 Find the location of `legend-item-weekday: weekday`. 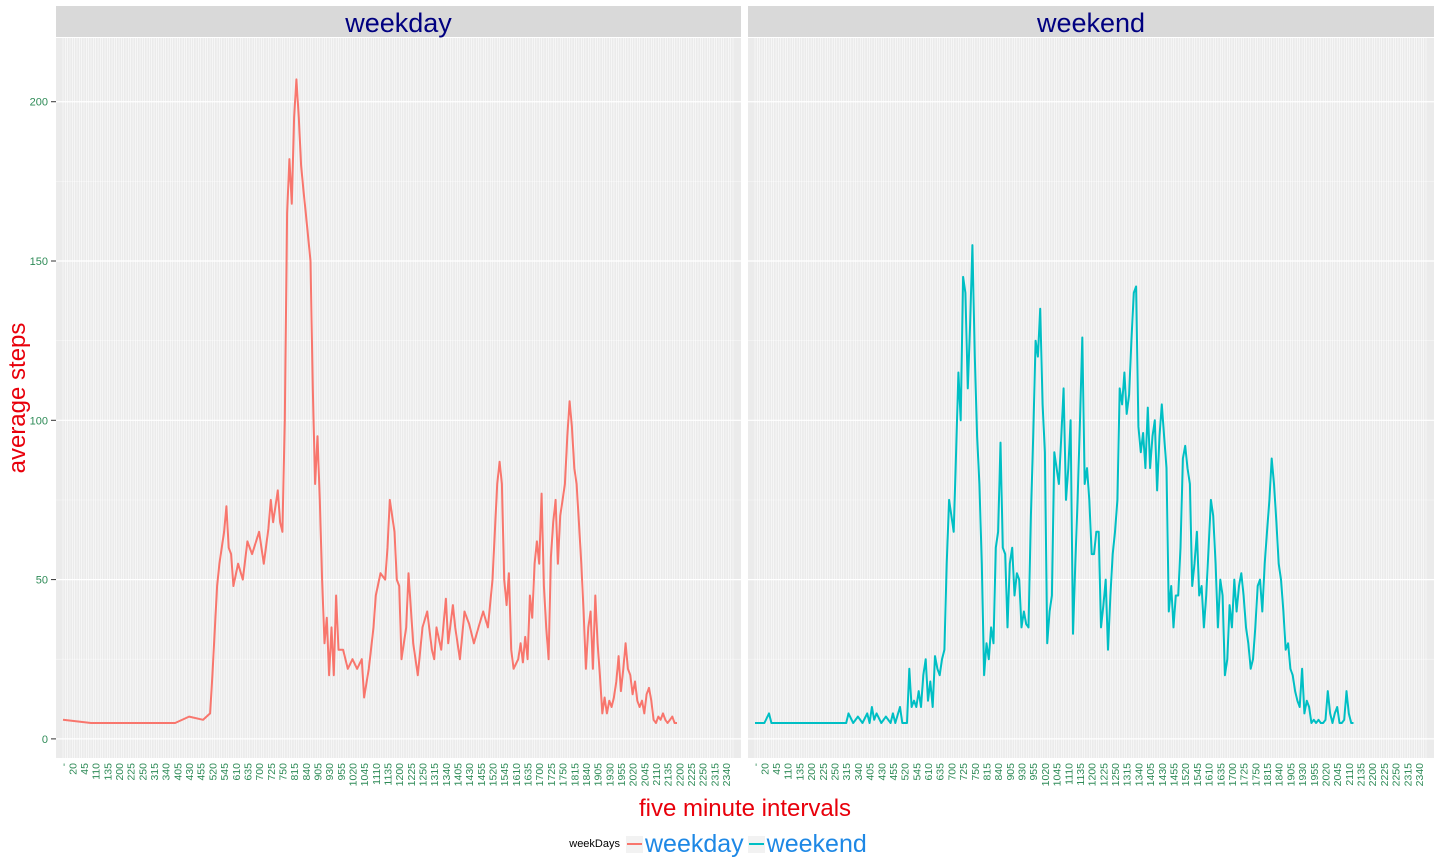

legend-item-weekday: weekday is located at coordinates (685, 844).